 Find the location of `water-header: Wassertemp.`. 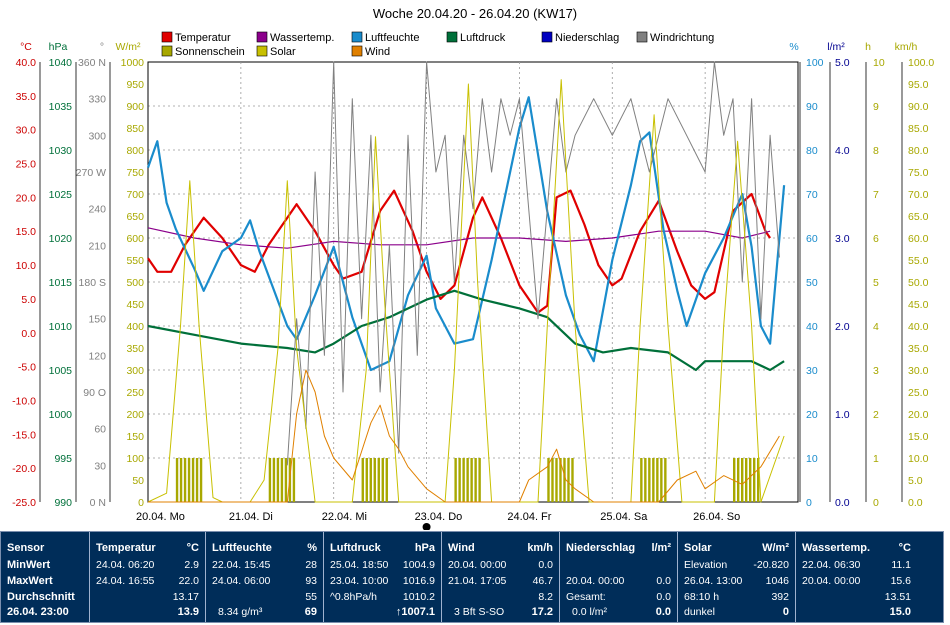

water-header: Wassertemp. is located at coordinates (836, 548).